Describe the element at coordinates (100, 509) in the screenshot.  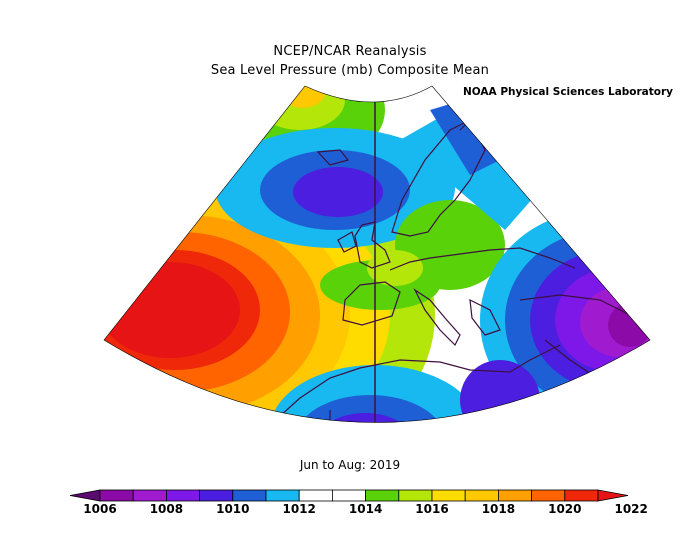
I see `colorbar-tick-label: 1006` at that location.